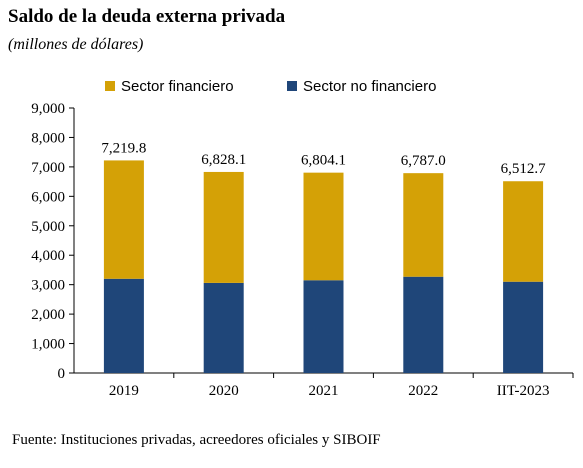  What do you see at coordinates (48, 315) in the screenshot?
I see `y-tick-label: 2,000` at bounding box center [48, 315].